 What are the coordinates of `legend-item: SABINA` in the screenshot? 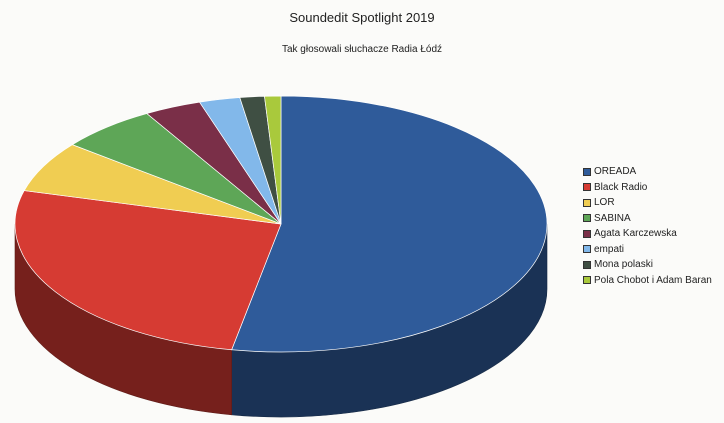 It's located at (647, 219).